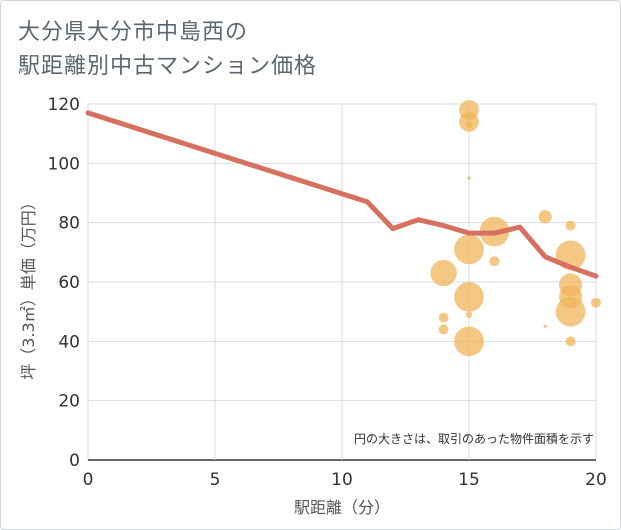  What do you see at coordinates (342, 480) in the screenshot?
I see `x-tick-label: 10` at bounding box center [342, 480].